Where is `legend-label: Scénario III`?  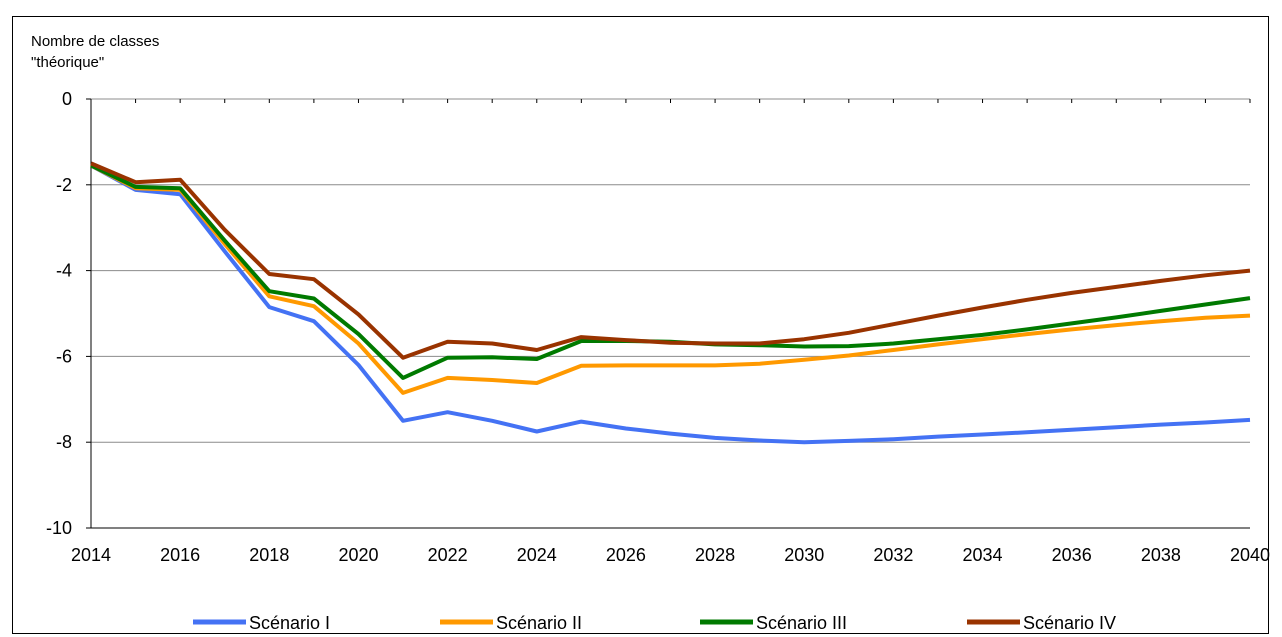
legend-label: Scénario III is located at coordinates (801, 623).